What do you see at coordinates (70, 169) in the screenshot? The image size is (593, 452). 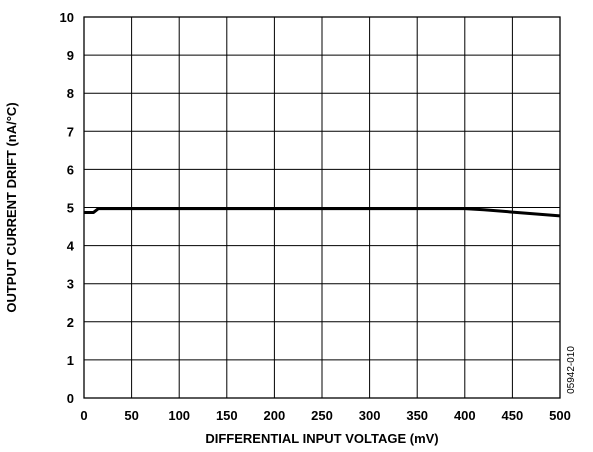 I see `y-tick-label: 6` at bounding box center [70, 169].